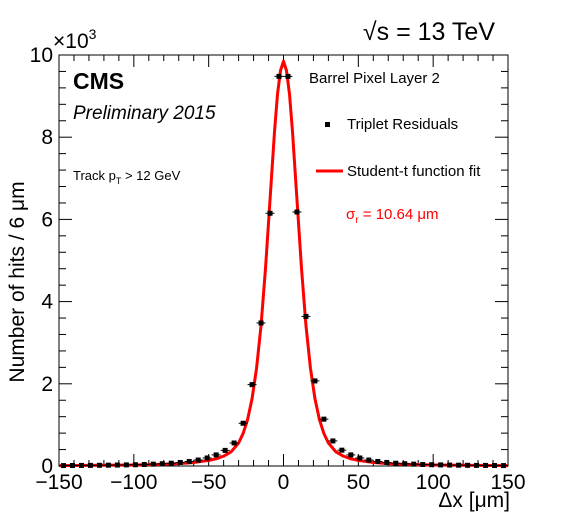  Describe the element at coordinates (414, 171) in the screenshot. I see `legend-entry-fit: Student-t function fit` at that location.